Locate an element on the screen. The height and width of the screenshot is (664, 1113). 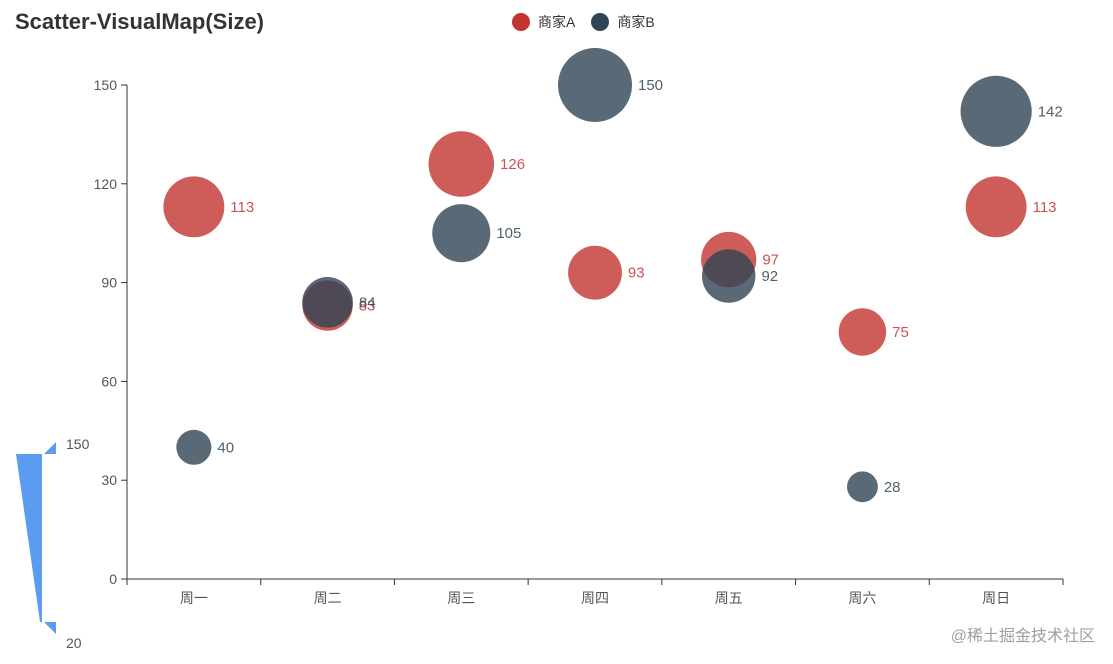
legend-item-b: 商家B is located at coordinates (623, 22).